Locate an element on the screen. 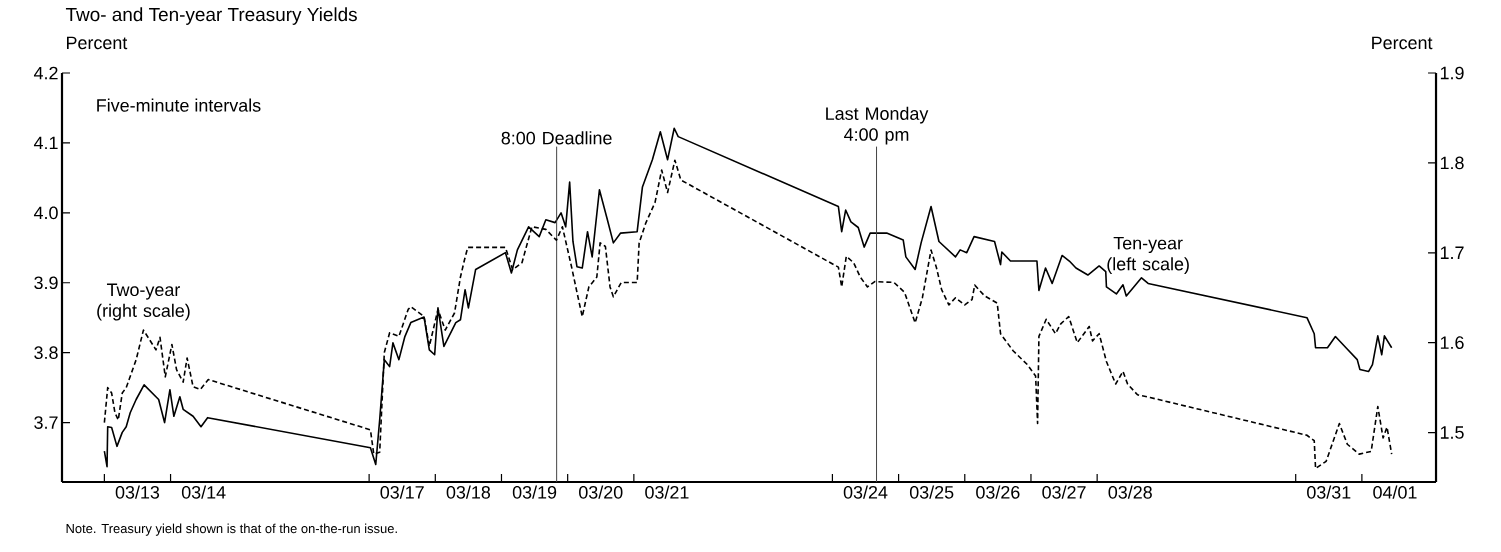 This screenshot has height=552, width=1501. x-tick-label: 03/13 is located at coordinates (137, 492).